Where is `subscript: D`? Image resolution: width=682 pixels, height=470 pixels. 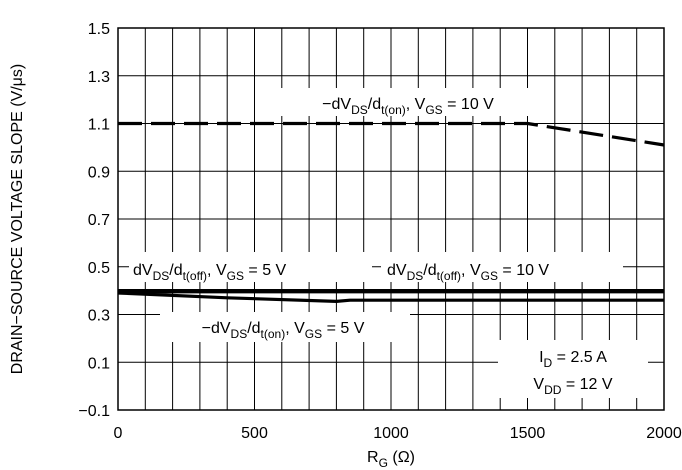 subscript: D is located at coordinates (548, 363).